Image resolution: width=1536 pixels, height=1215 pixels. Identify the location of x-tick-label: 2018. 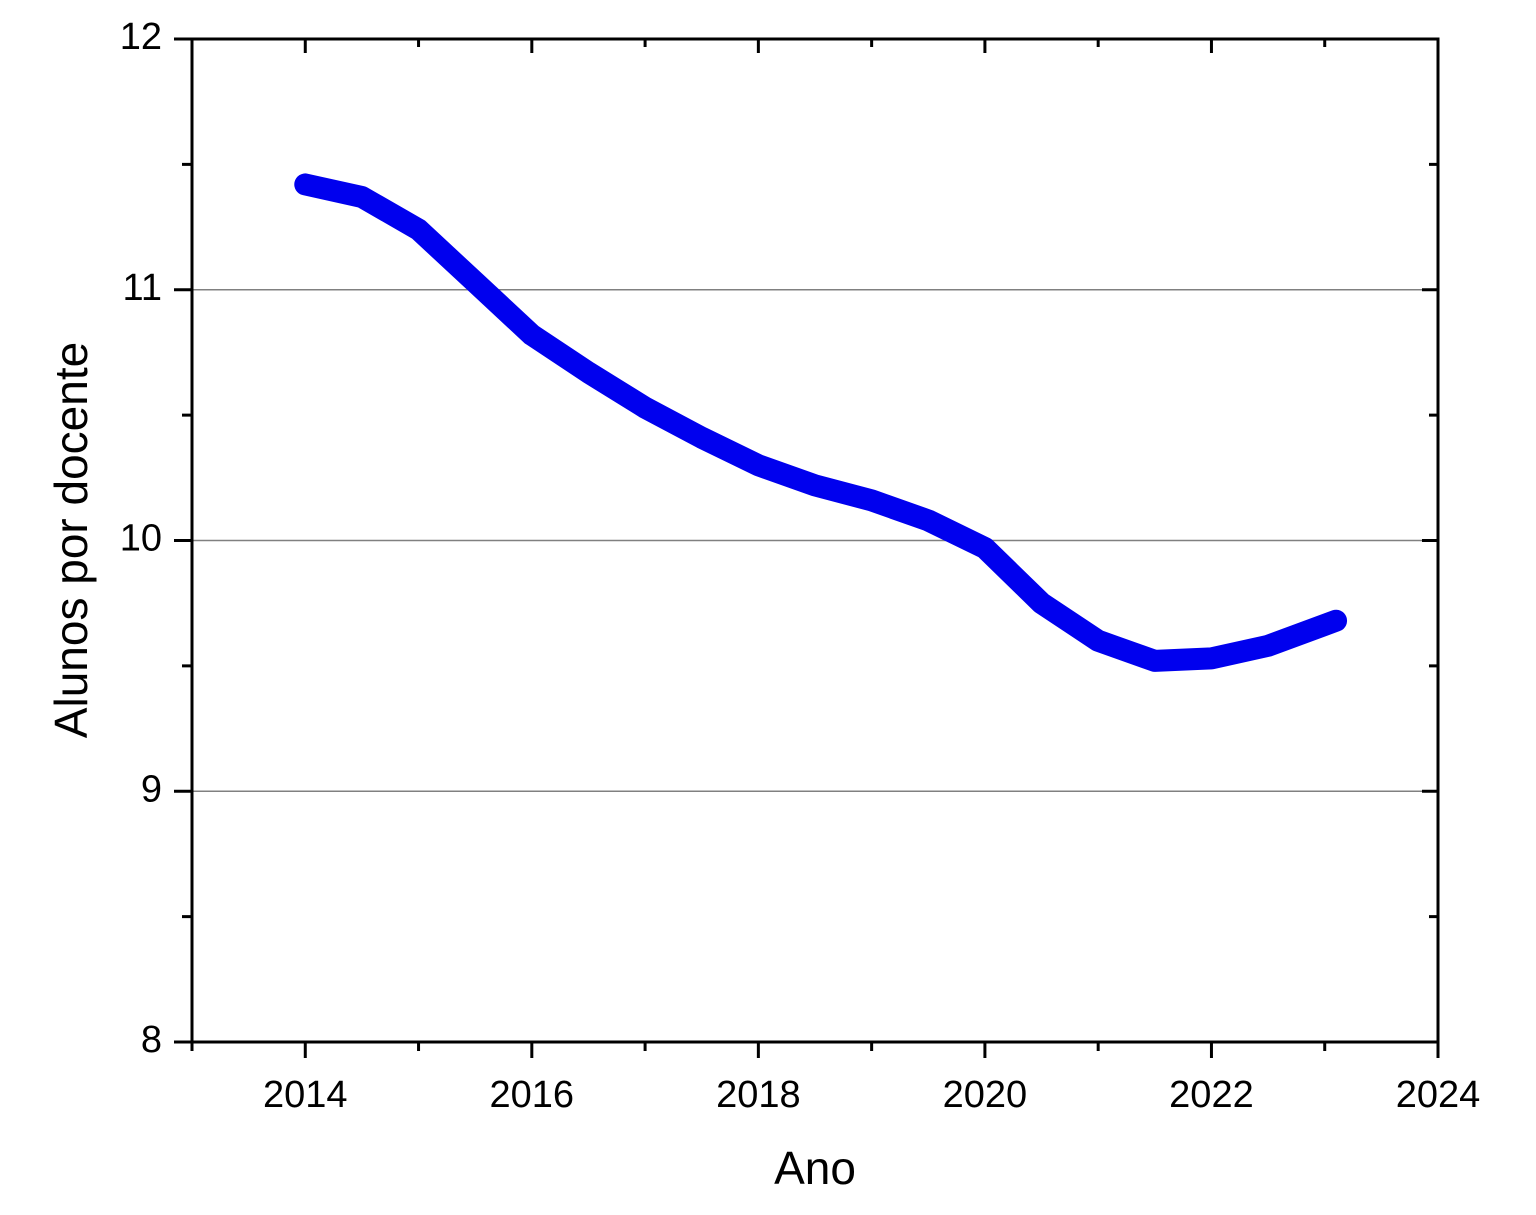
(758, 1095).